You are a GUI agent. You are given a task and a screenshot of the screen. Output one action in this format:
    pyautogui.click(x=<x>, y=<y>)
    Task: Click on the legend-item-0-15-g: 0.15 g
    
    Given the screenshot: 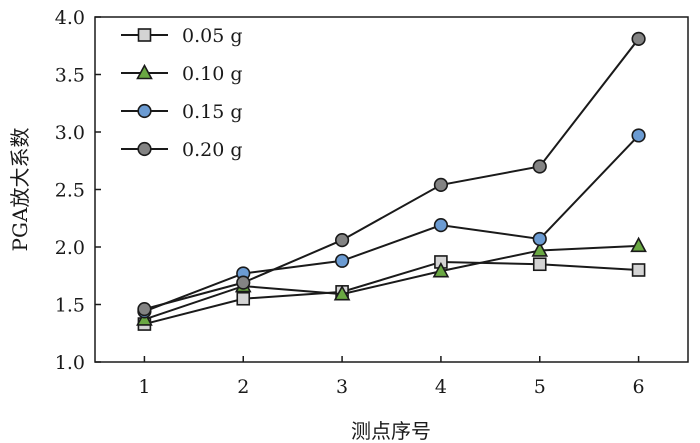 What is the action you would take?
    pyautogui.click(x=182, y=112)
    